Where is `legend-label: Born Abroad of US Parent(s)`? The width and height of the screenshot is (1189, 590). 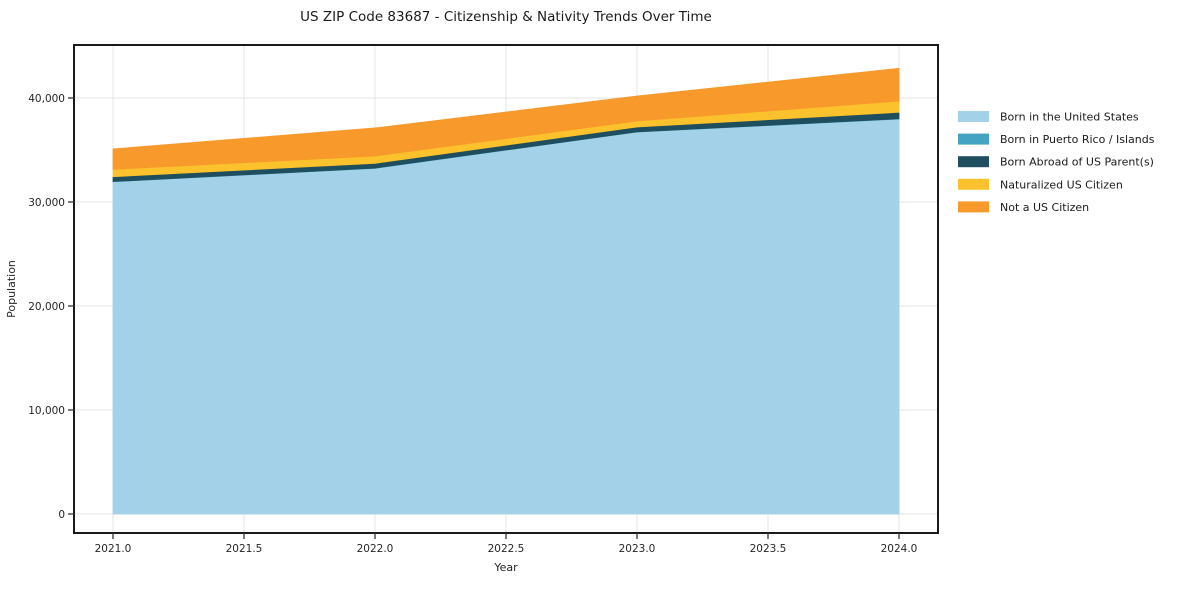 legend-label: Born Abroad of US Parent(s) is located at coordinates (1077, 162).